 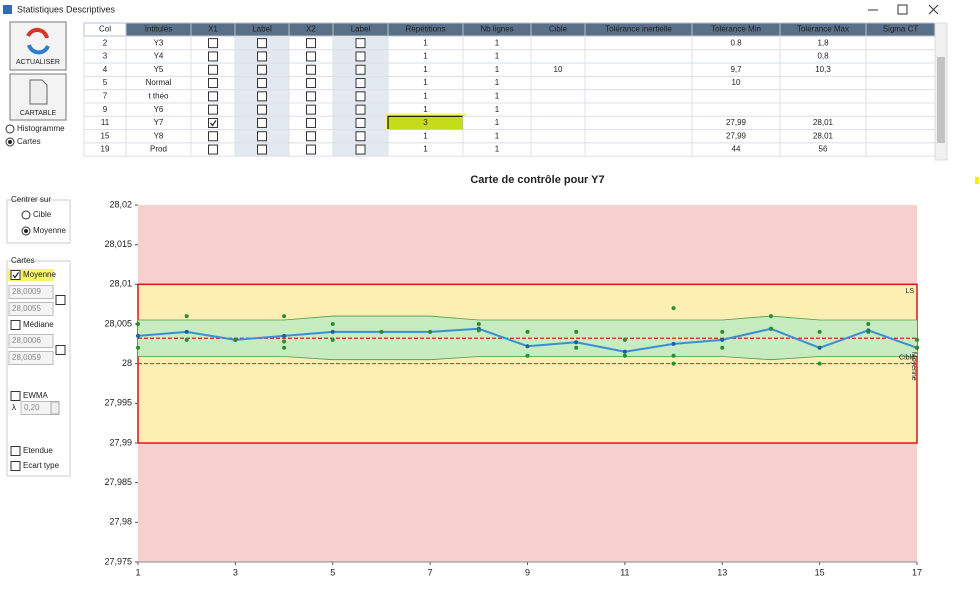 What do you see at coordinates (38, 92) in the screenshot?
I see `doc-icon` at bounding box center [38, 92].